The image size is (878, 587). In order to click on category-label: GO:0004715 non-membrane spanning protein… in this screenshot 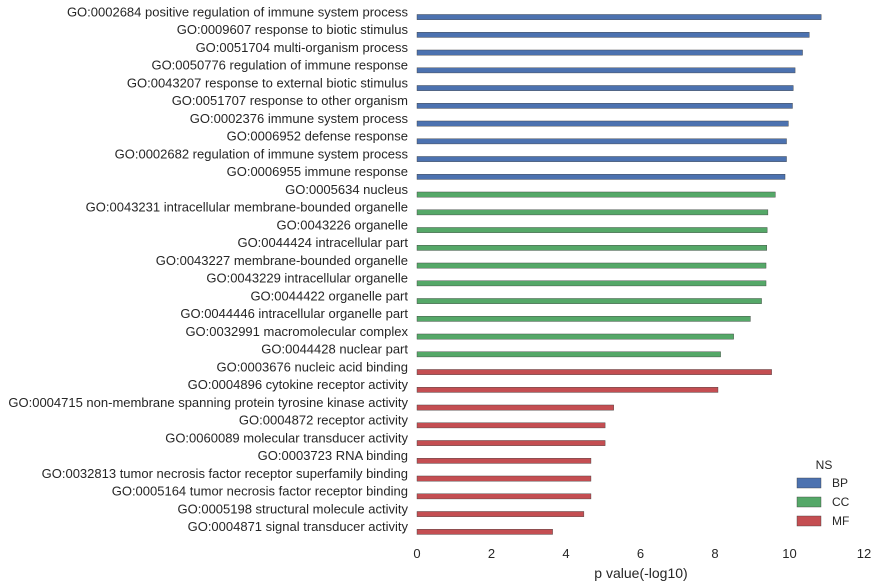, I will do `click(208, 402)`.